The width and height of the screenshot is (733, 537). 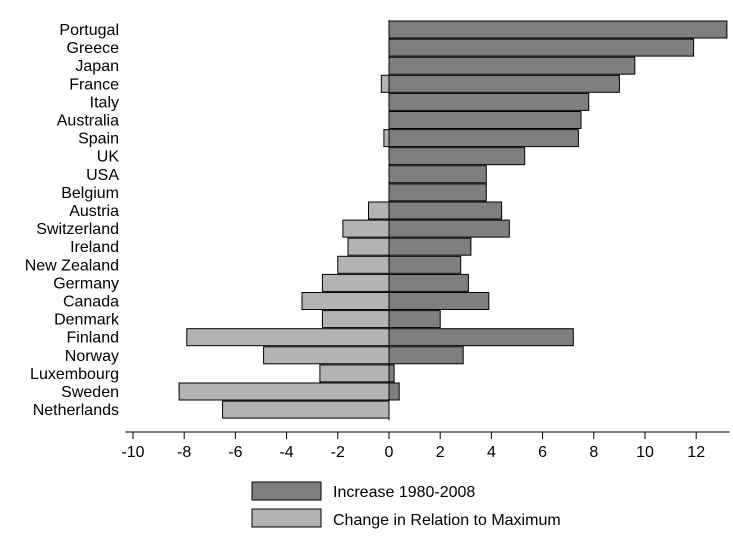 What do you see at coordinates (504, 83) in the screenshot?
I see `bar-increase-france` at bounding box center [504, 83].